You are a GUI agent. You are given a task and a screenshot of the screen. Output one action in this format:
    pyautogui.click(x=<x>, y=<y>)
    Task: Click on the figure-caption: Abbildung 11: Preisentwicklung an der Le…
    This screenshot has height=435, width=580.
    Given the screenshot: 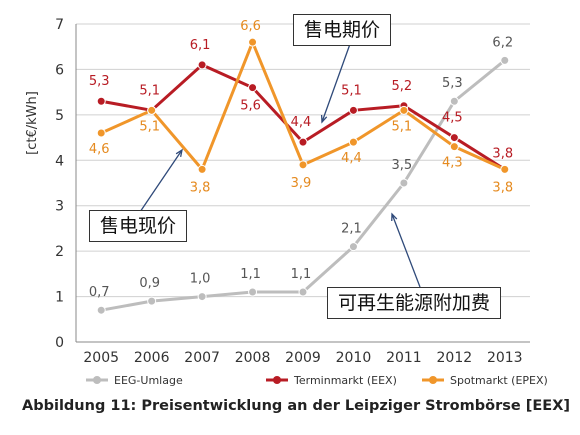 What is the action you would take?
    pyautogui.click(x=296, y=406)
    